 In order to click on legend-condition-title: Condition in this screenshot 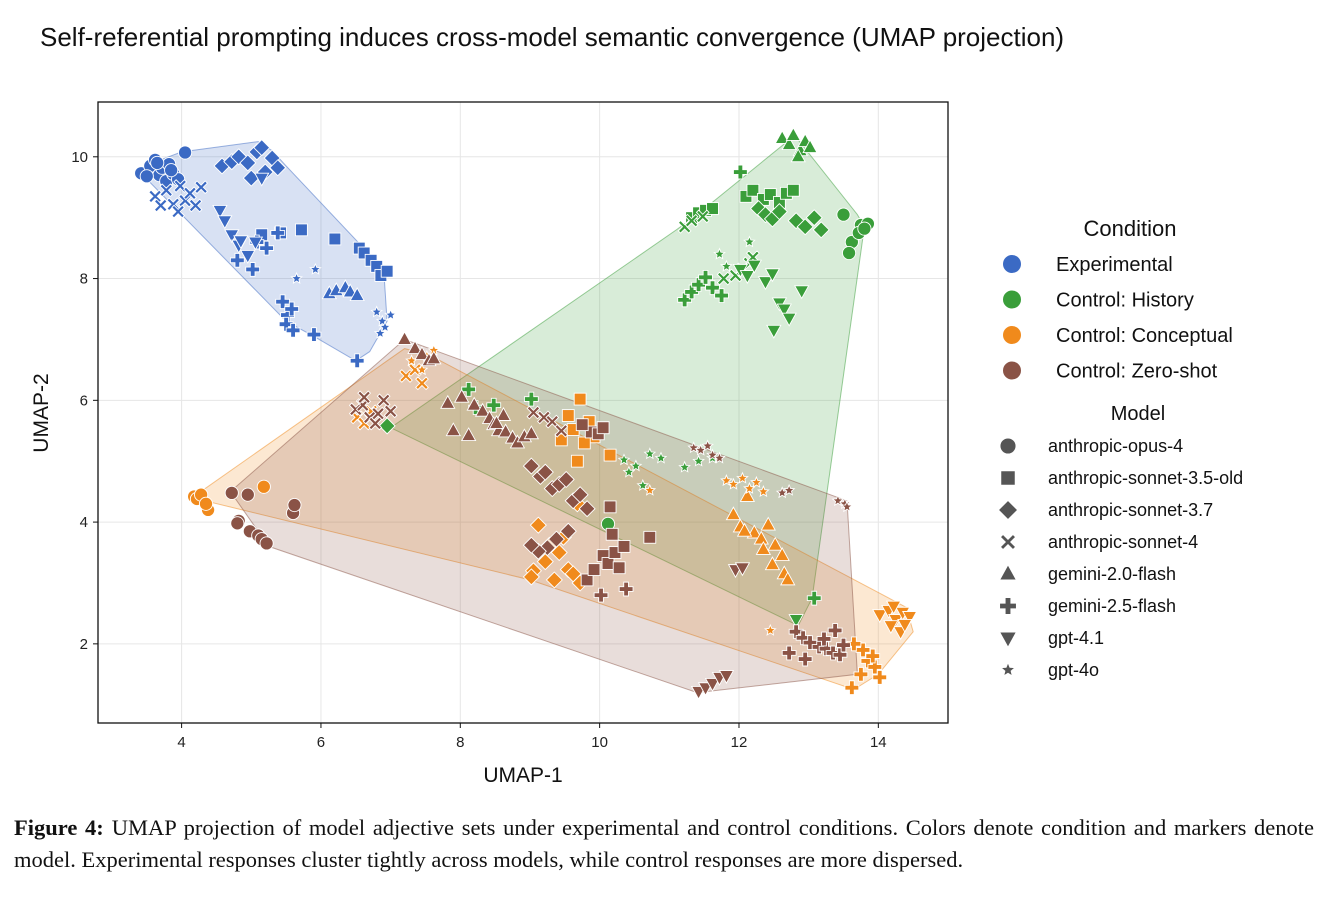, I will do `click(1130, 228)`.